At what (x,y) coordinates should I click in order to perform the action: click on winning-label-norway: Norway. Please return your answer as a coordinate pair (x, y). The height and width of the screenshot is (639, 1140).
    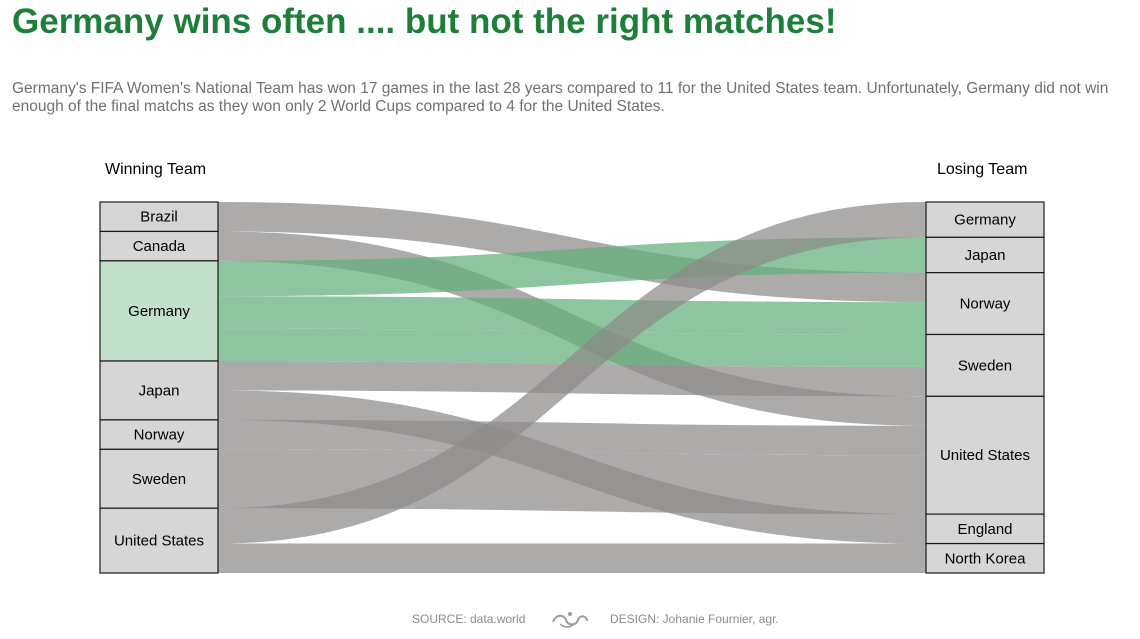
    Looking at the image, I should click on (159, 435).